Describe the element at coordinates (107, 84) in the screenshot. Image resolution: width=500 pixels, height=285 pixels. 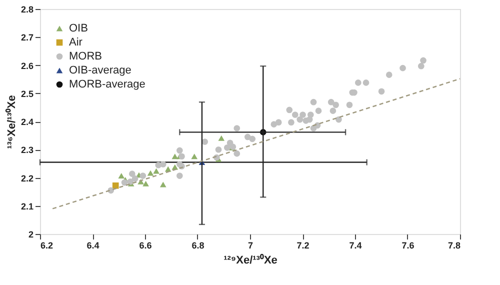
I see `legend-label: MORB-average` at that location.